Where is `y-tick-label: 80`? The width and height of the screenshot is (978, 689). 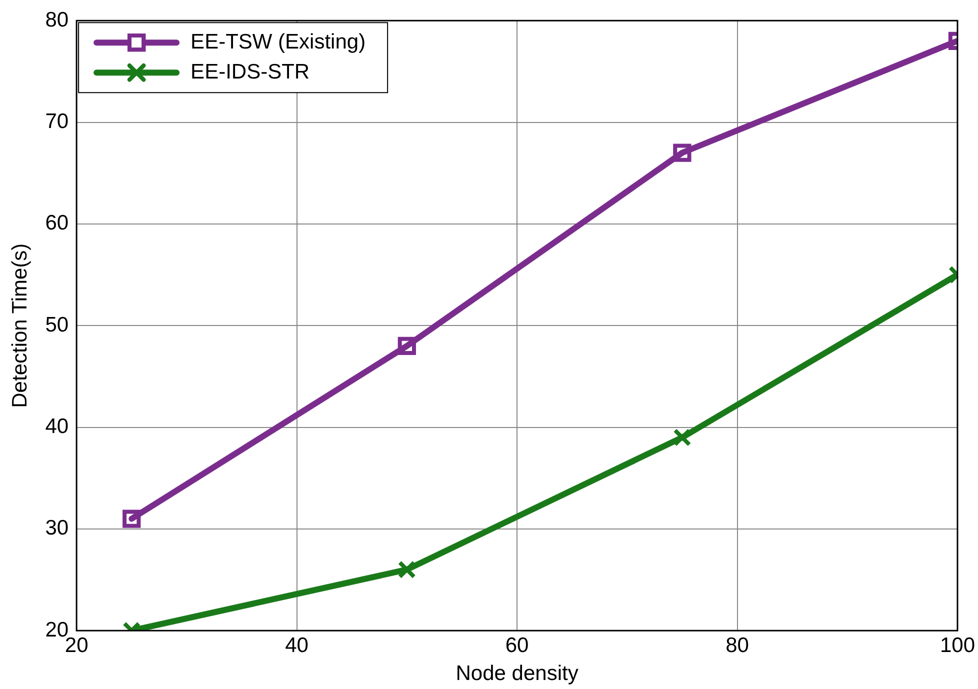 y-tick-label: 80 is located at coordinates (57, 20).